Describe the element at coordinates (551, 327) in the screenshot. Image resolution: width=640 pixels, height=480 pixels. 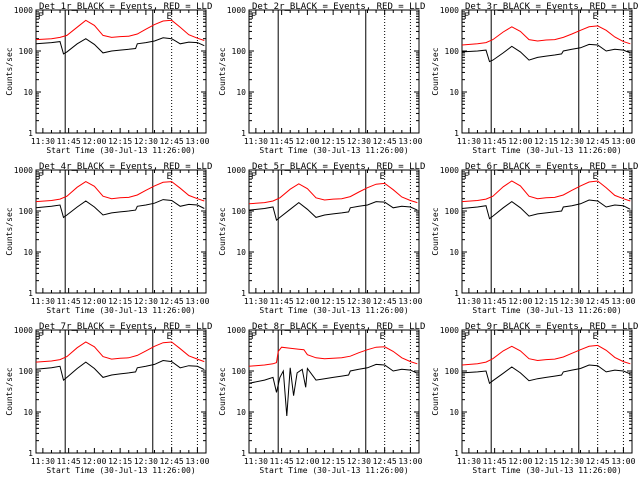
I see `panel-title: Det 9r_BLACK = Events, RED = LLD` at that location.